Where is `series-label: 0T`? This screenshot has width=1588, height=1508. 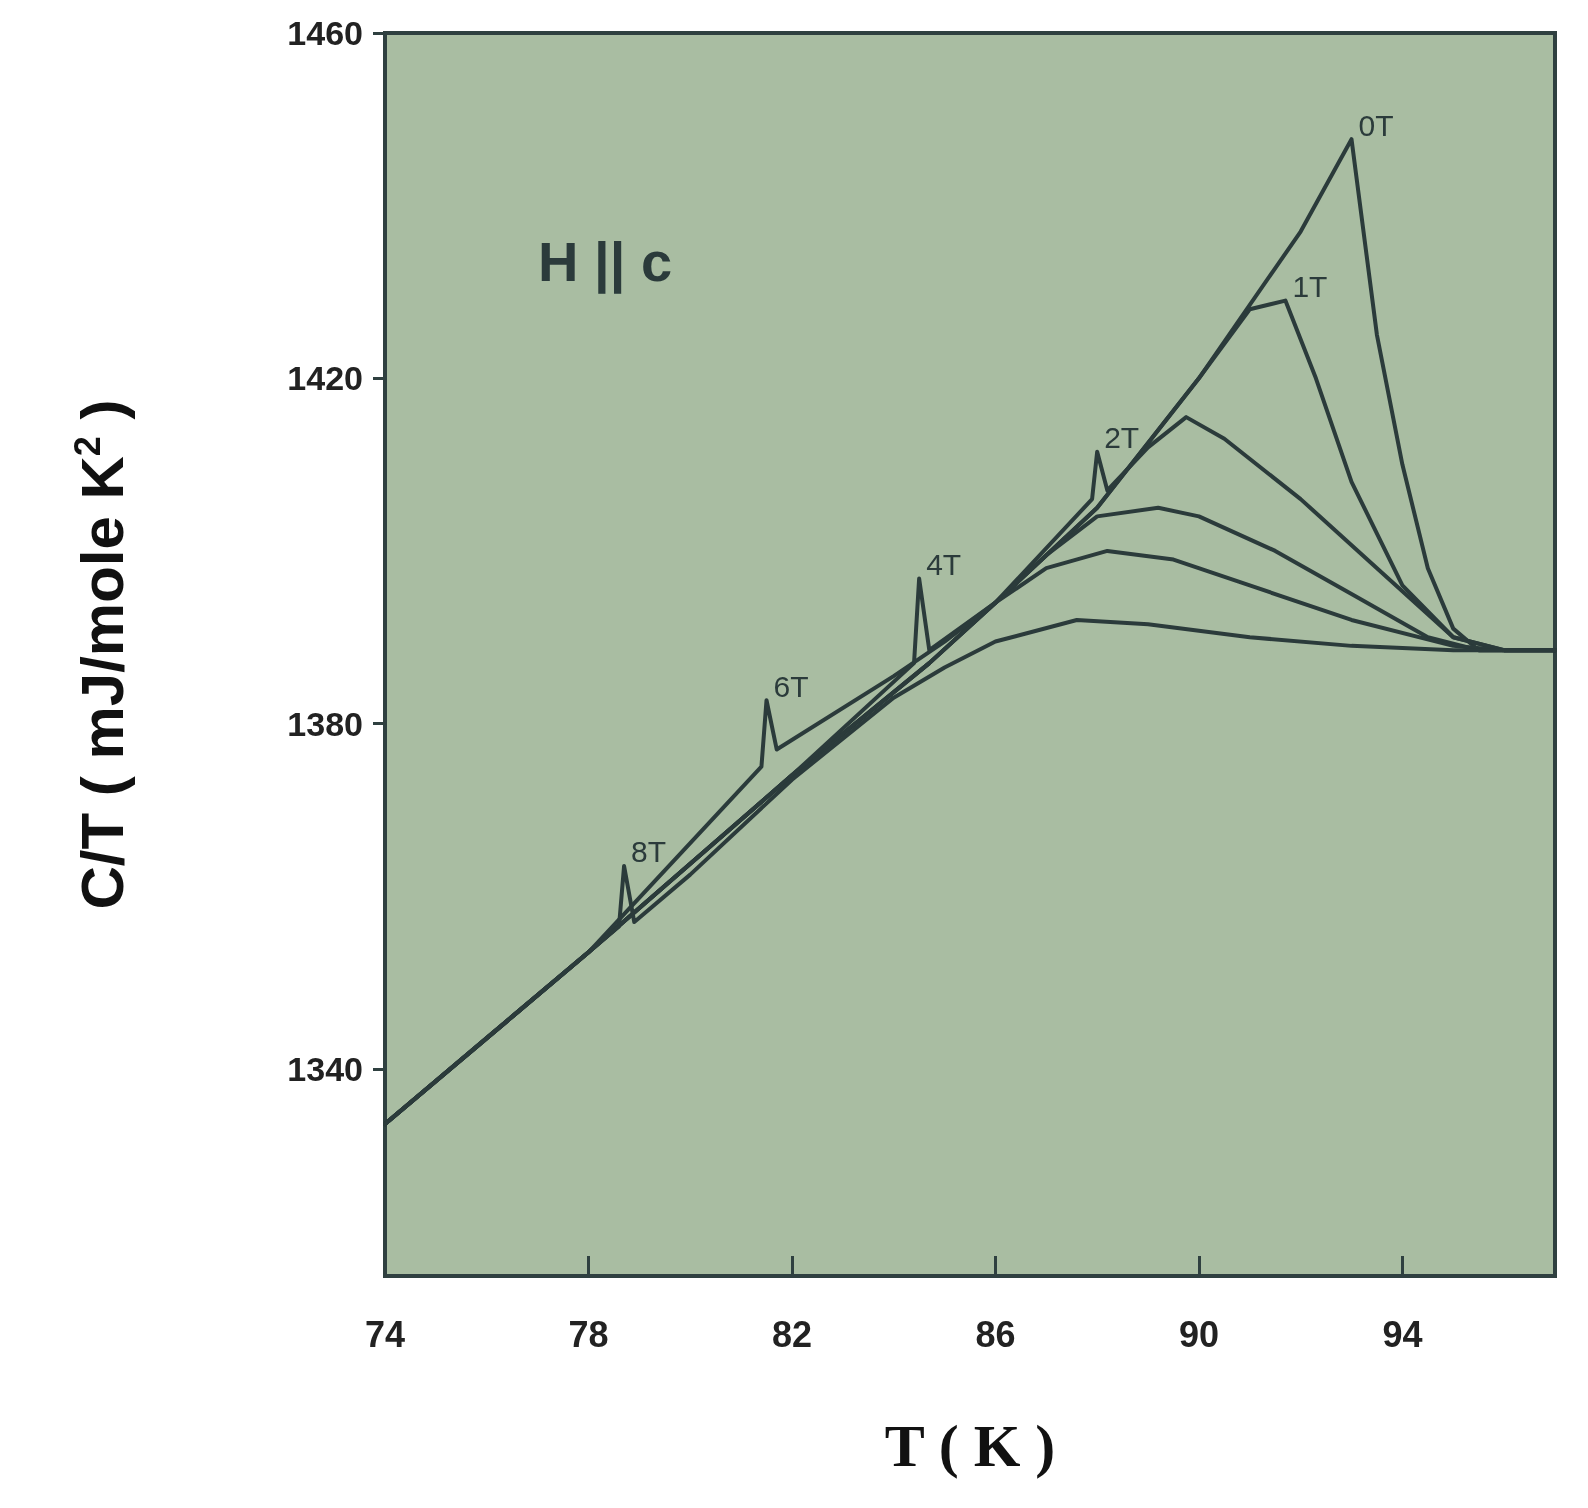 series-label: 0T is located at coordinates (1376, 125).